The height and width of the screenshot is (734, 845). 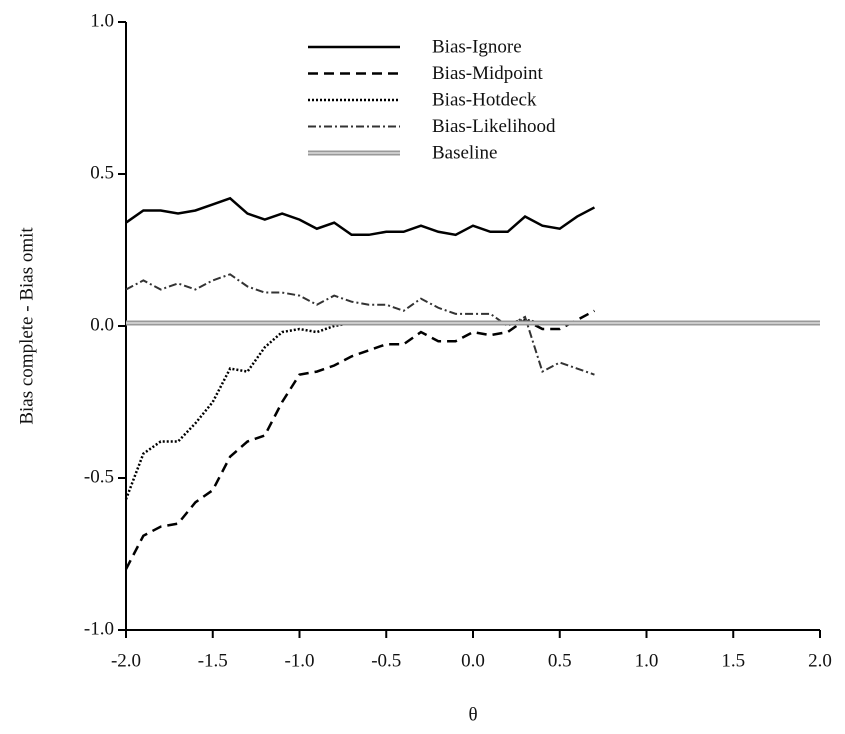 I want to click on x-tick-label: 0.0, so click(x=473, y=660).